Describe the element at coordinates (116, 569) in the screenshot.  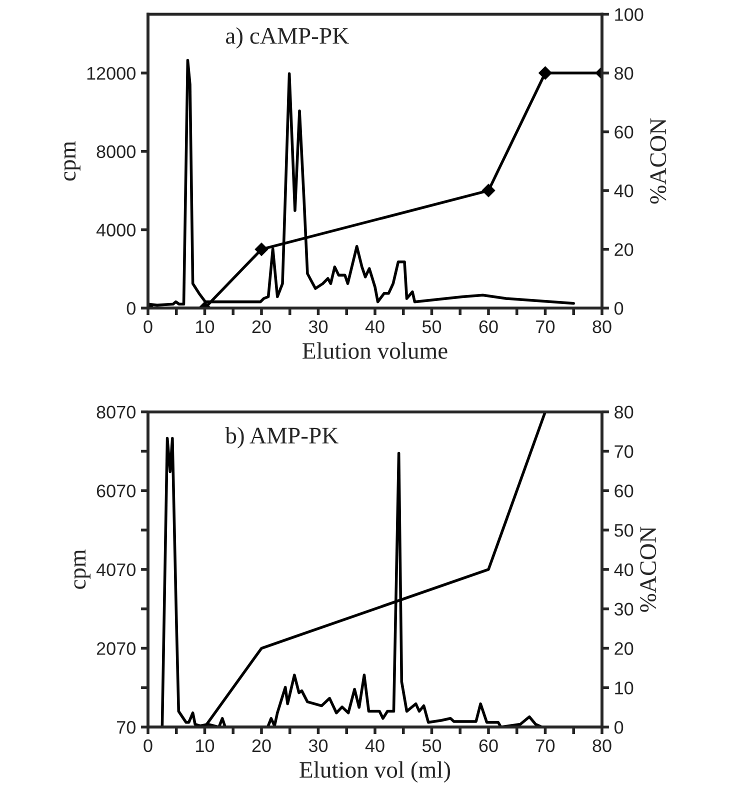
I see `y-tick-label: 4070` at that location.